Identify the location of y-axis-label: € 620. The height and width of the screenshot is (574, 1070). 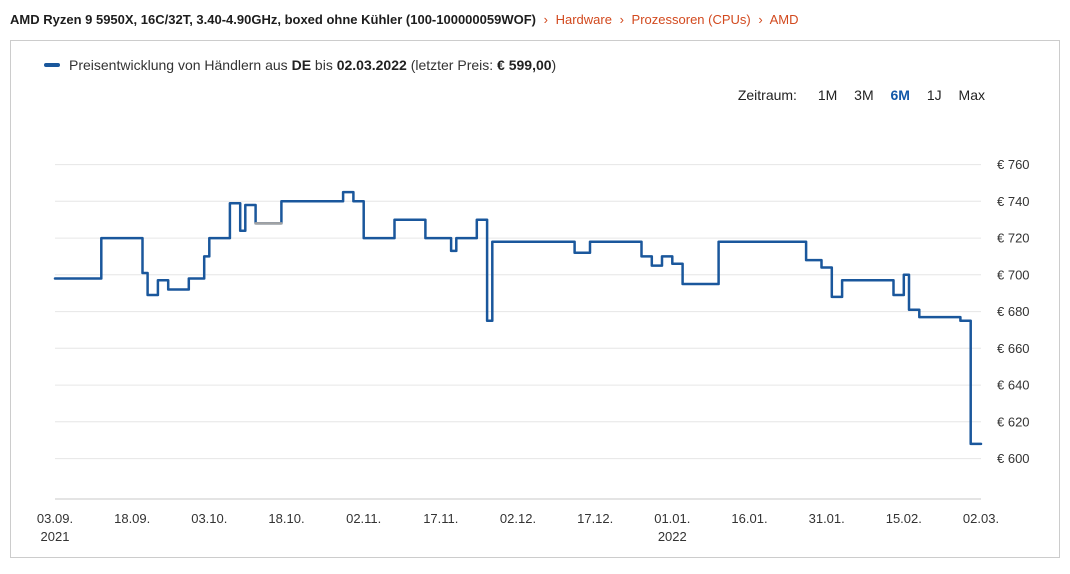
(1013, 421).